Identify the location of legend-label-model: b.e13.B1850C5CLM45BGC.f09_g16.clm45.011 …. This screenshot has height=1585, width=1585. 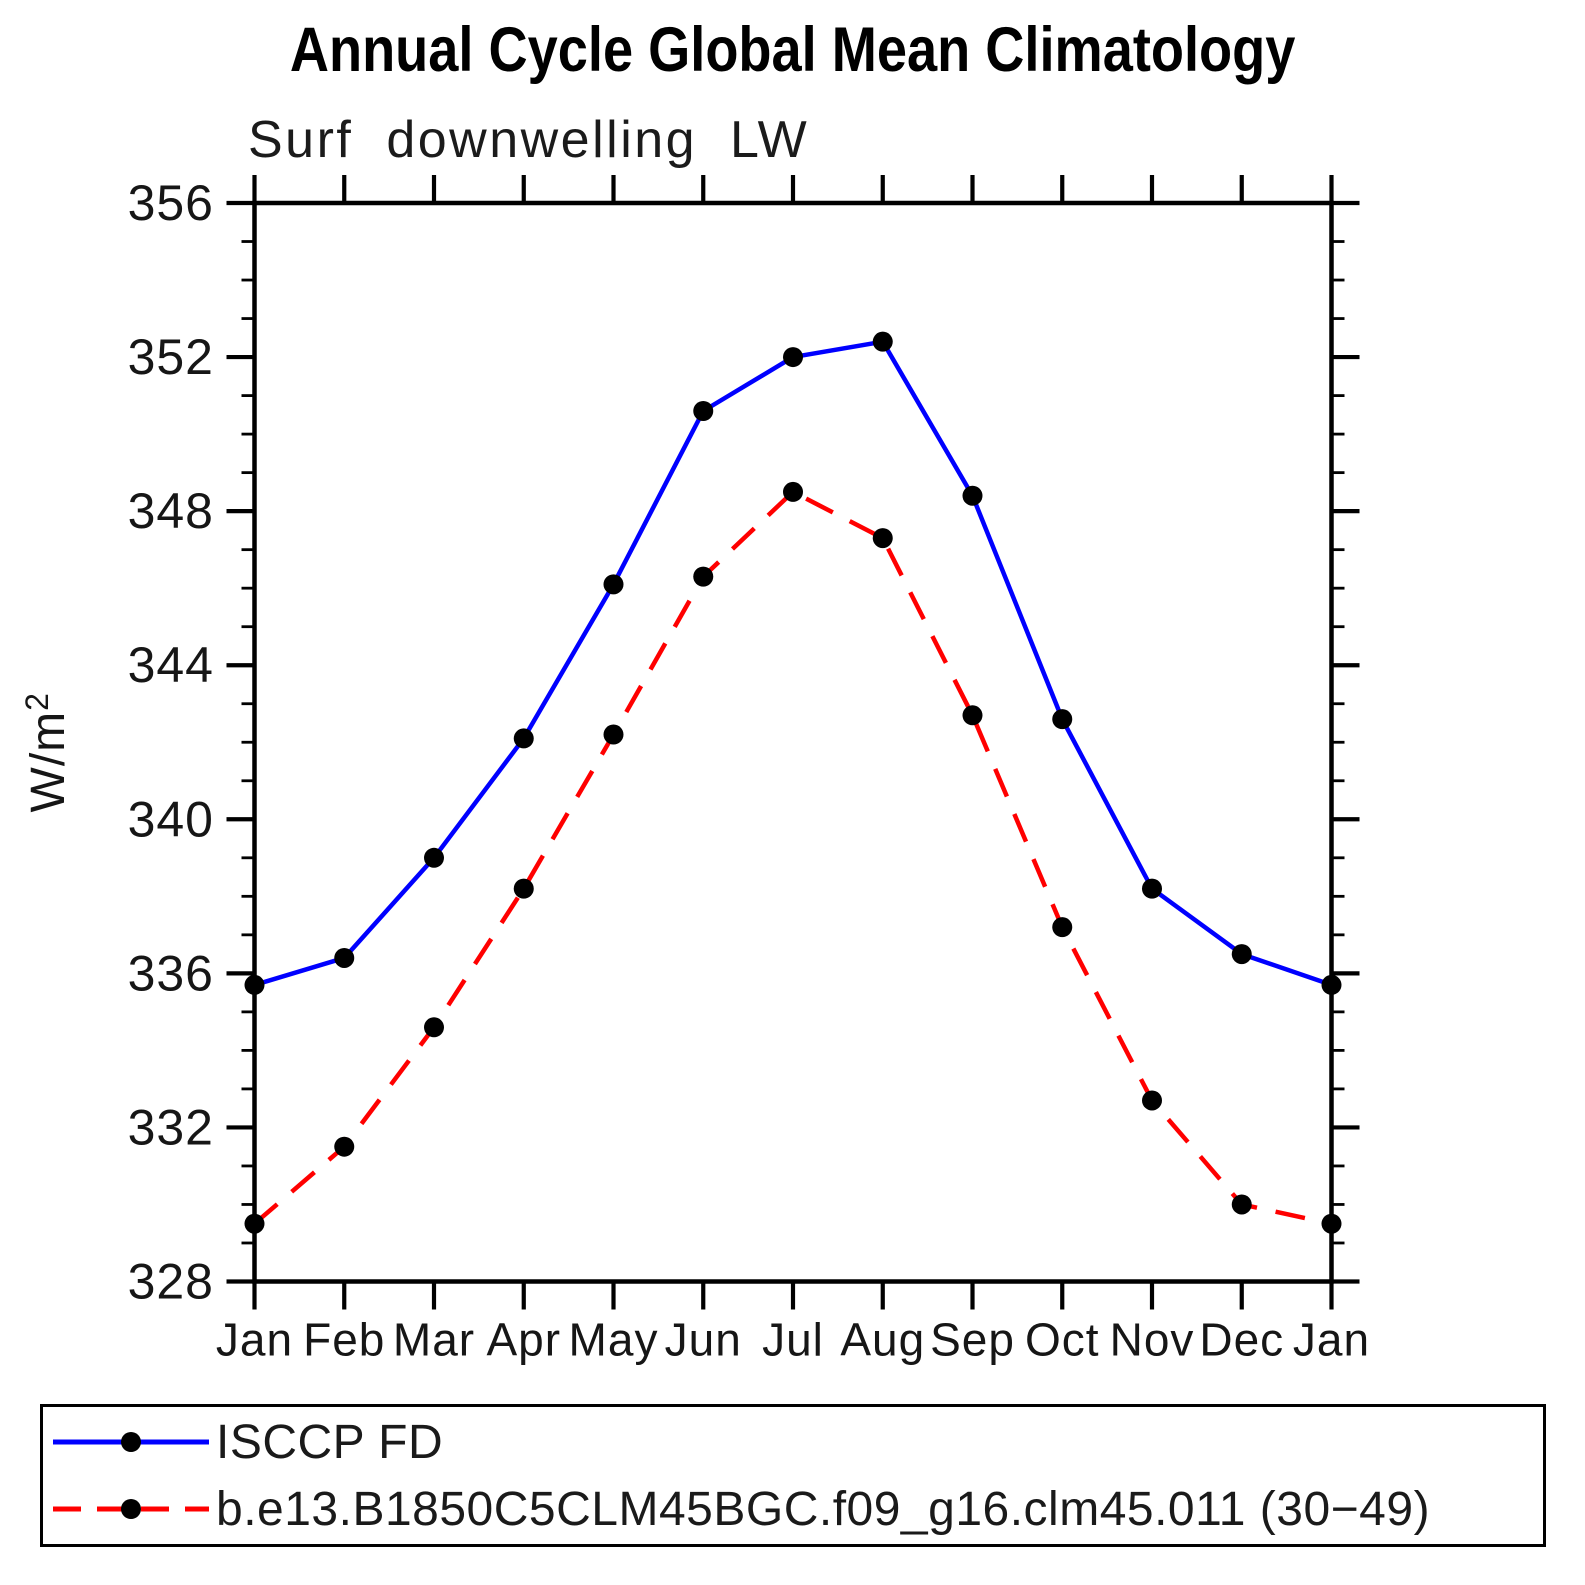
(823, 1509).